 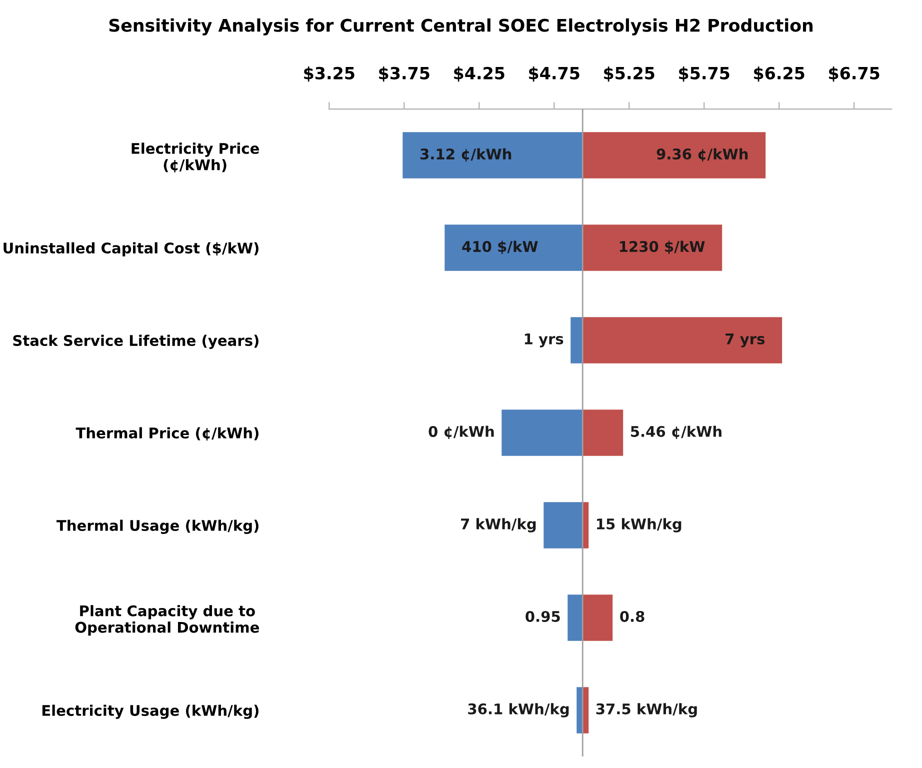 What do you see at coordinates (704, 74) in the screenshot?
I see `x-tick-label: $5.75` at bounding box center [704, 74].